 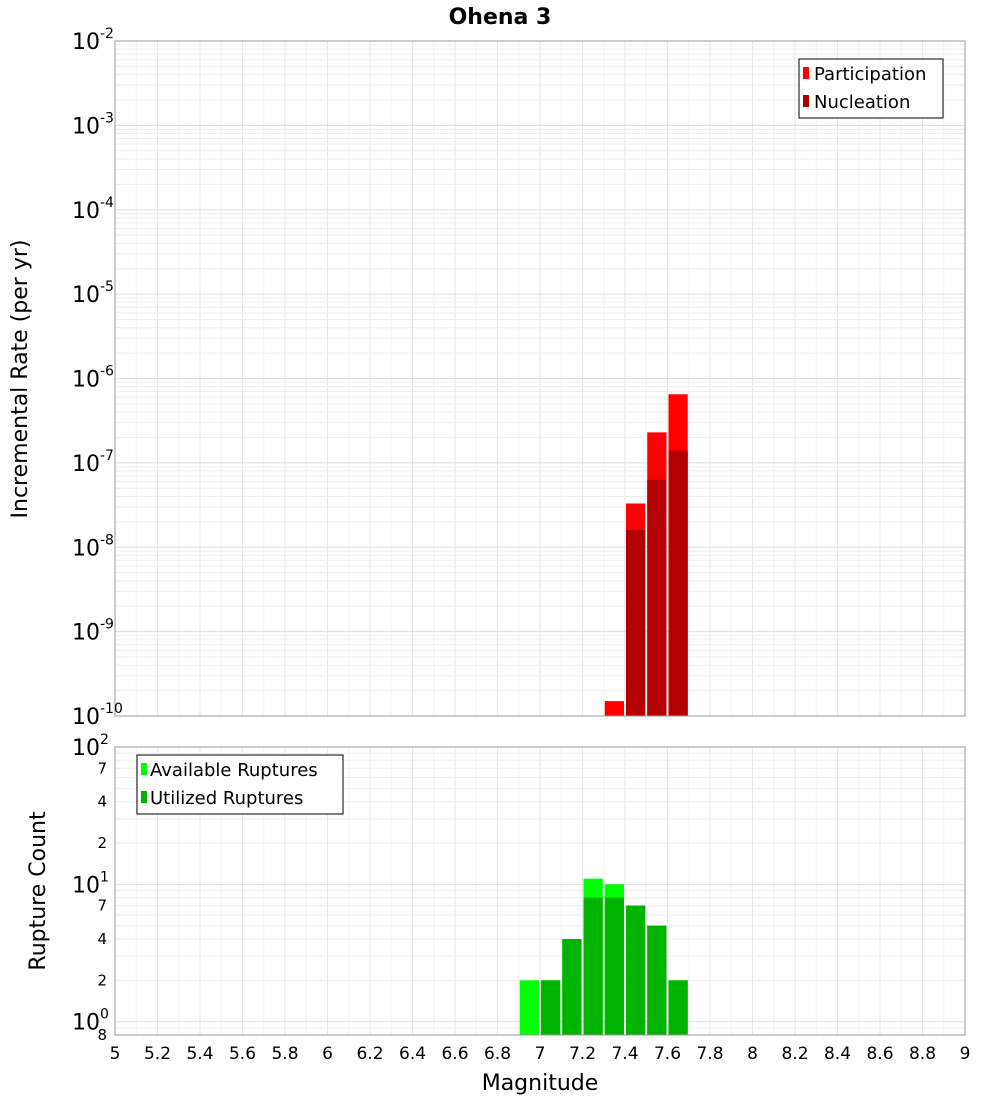 I want to click on bottom-bar-available-ruptures, so click(x=529, y=1007).